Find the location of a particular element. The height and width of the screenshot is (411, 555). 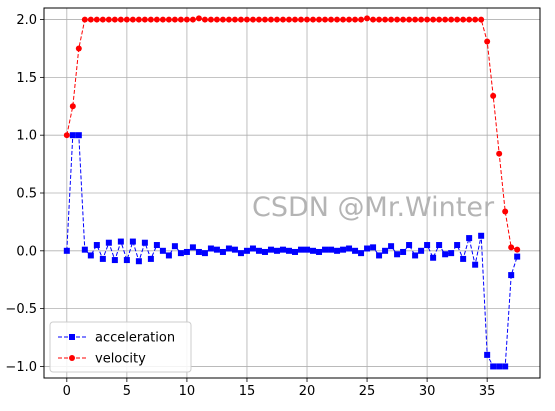

x-tick-label: 0 is located at coordinates (67, 391).